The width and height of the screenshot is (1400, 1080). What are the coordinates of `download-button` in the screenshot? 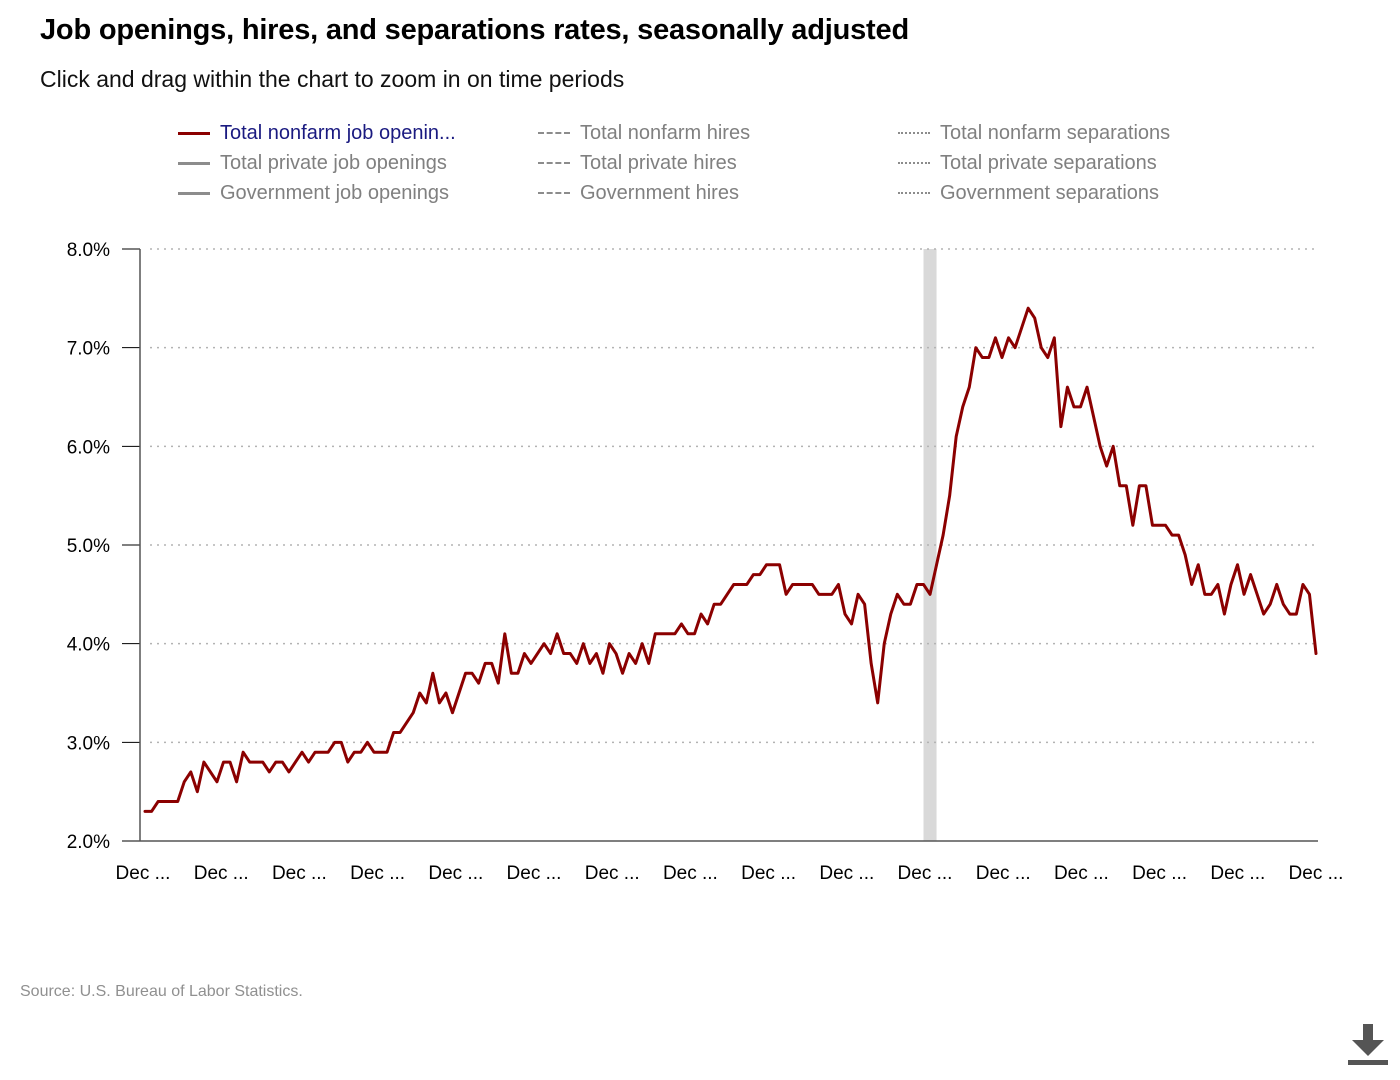 It's located at (1368, 1044).